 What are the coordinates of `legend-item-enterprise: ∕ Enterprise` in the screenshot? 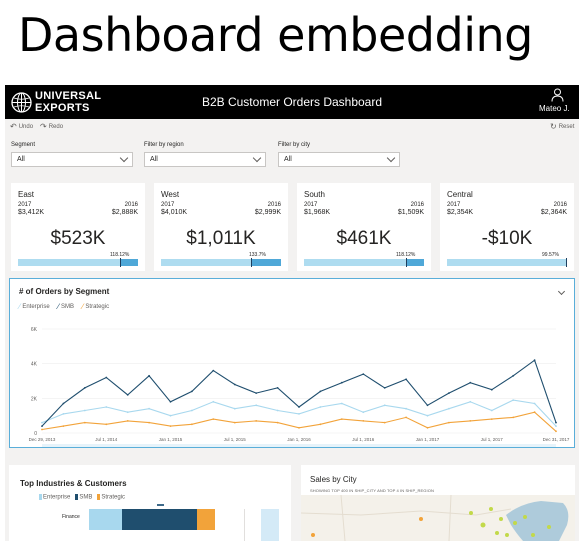 It's located at (34, 307).